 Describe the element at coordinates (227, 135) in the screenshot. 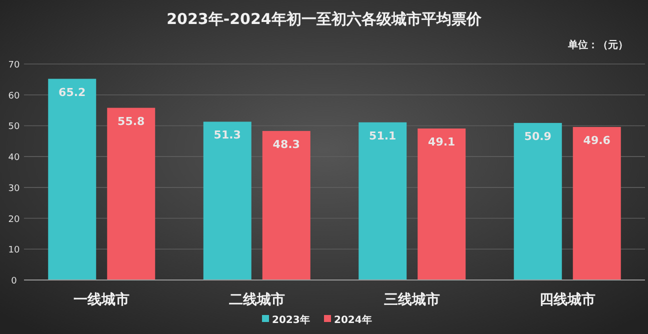

I see `data-label: 51.3` at that location.